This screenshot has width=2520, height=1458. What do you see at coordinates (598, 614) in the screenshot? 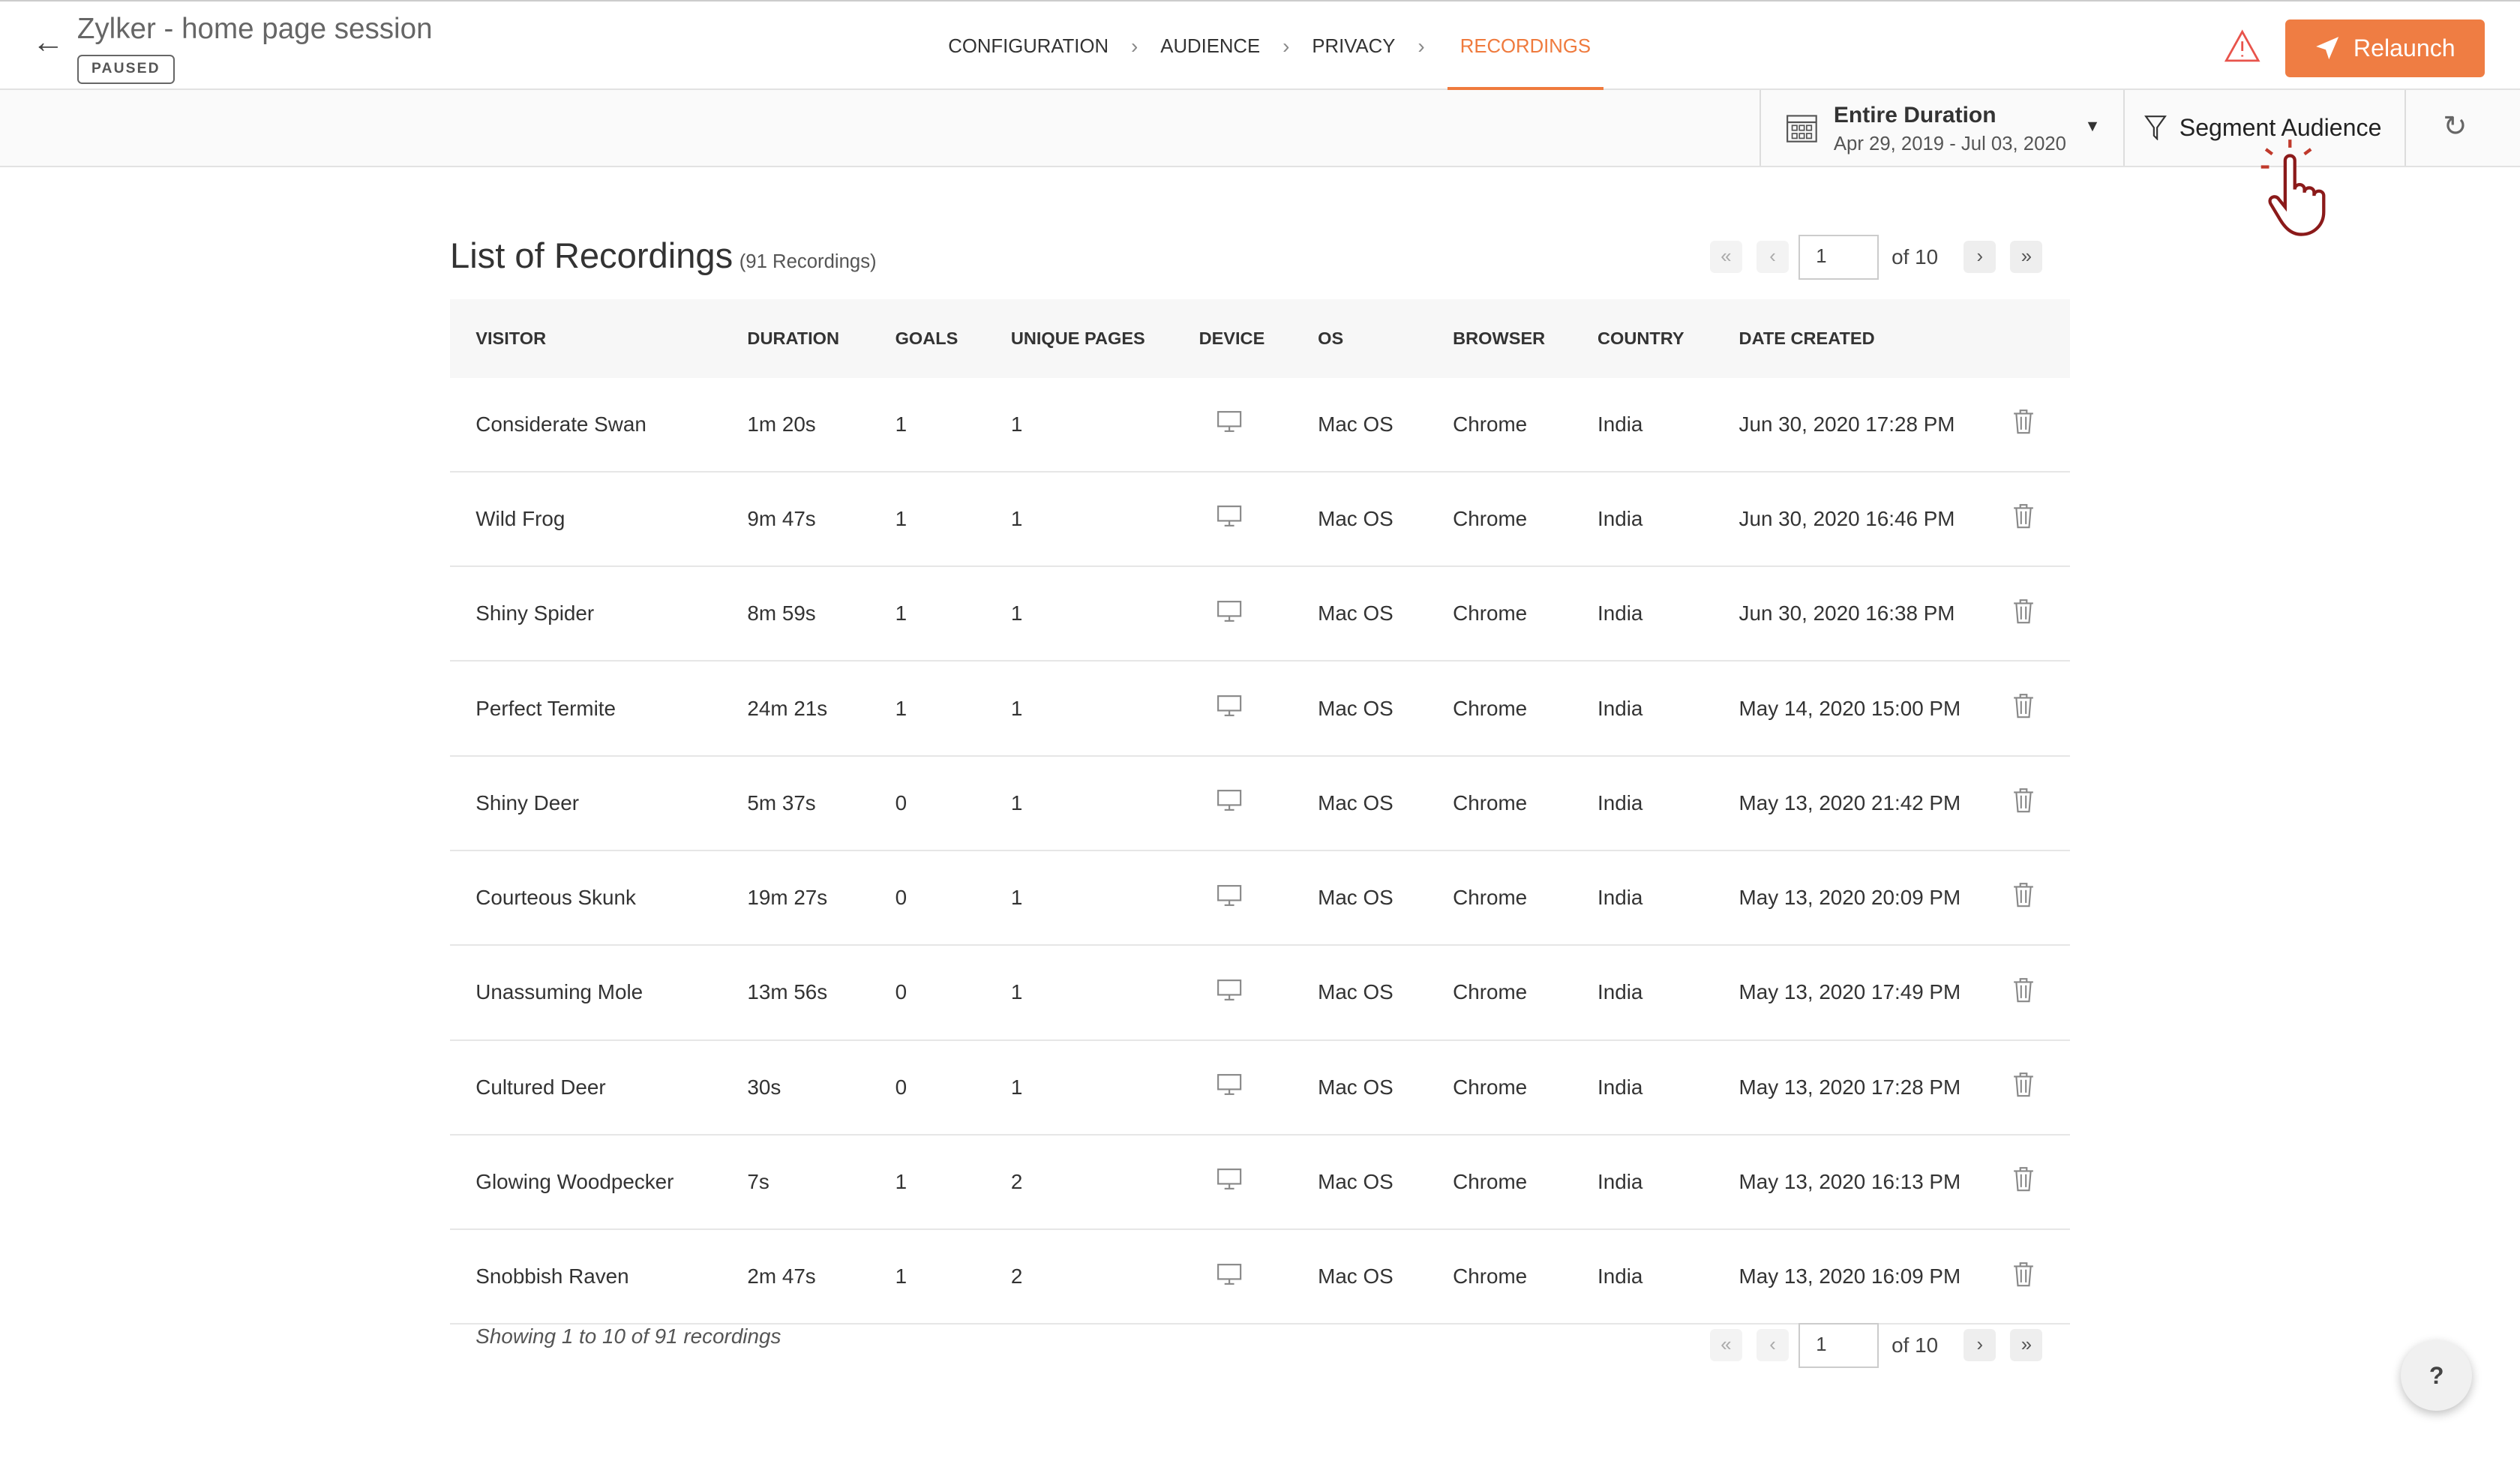
I see `cell-visitor: Shiny Spider` at bounding box center [598, 614].